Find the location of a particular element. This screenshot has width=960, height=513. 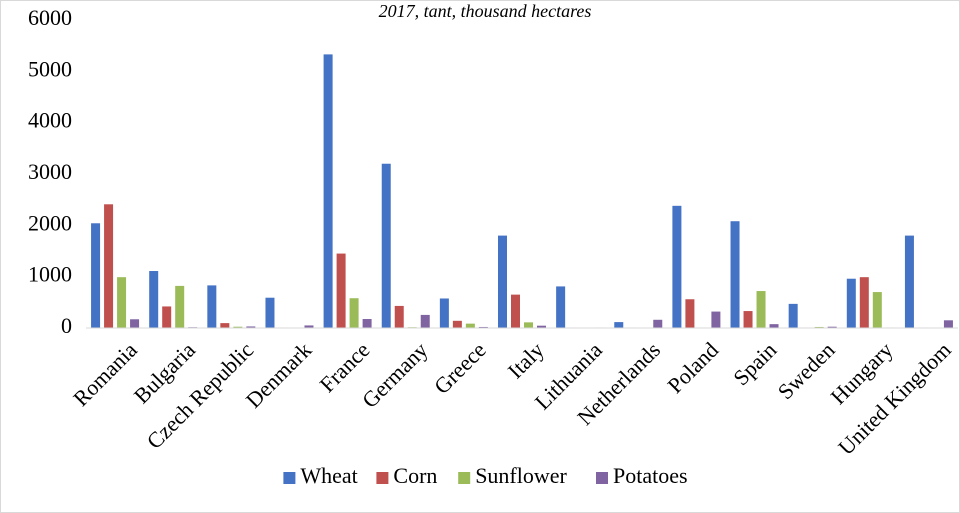

legend-item: Wheat is located at coordinates (320, 475).